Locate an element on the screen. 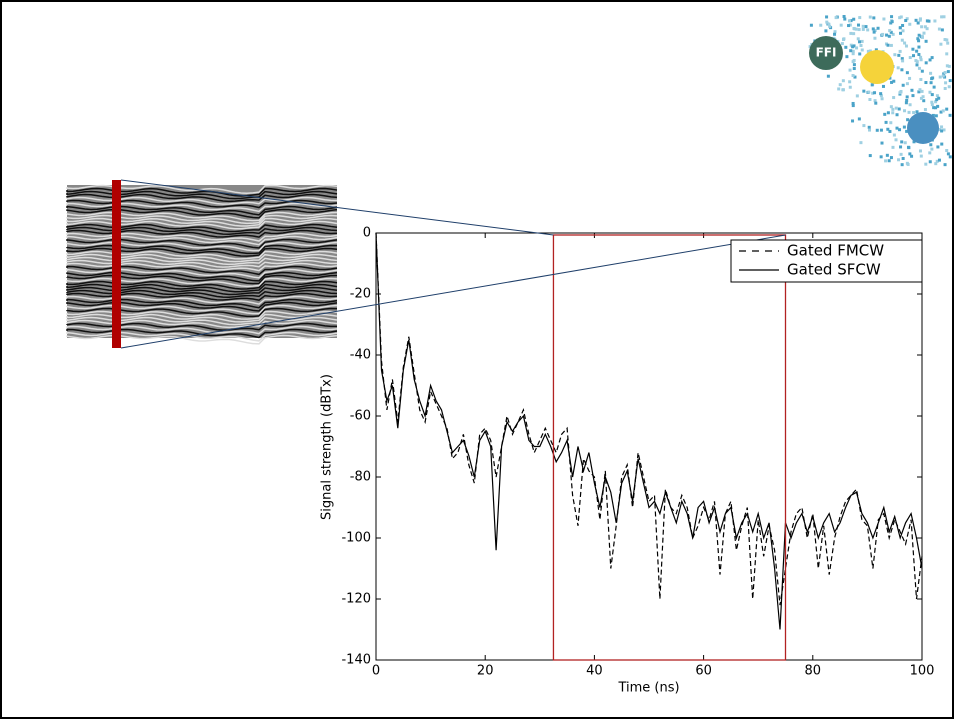 This screenshot has height=719, width=954. radar-highlight is located at coordinates (116, 264).